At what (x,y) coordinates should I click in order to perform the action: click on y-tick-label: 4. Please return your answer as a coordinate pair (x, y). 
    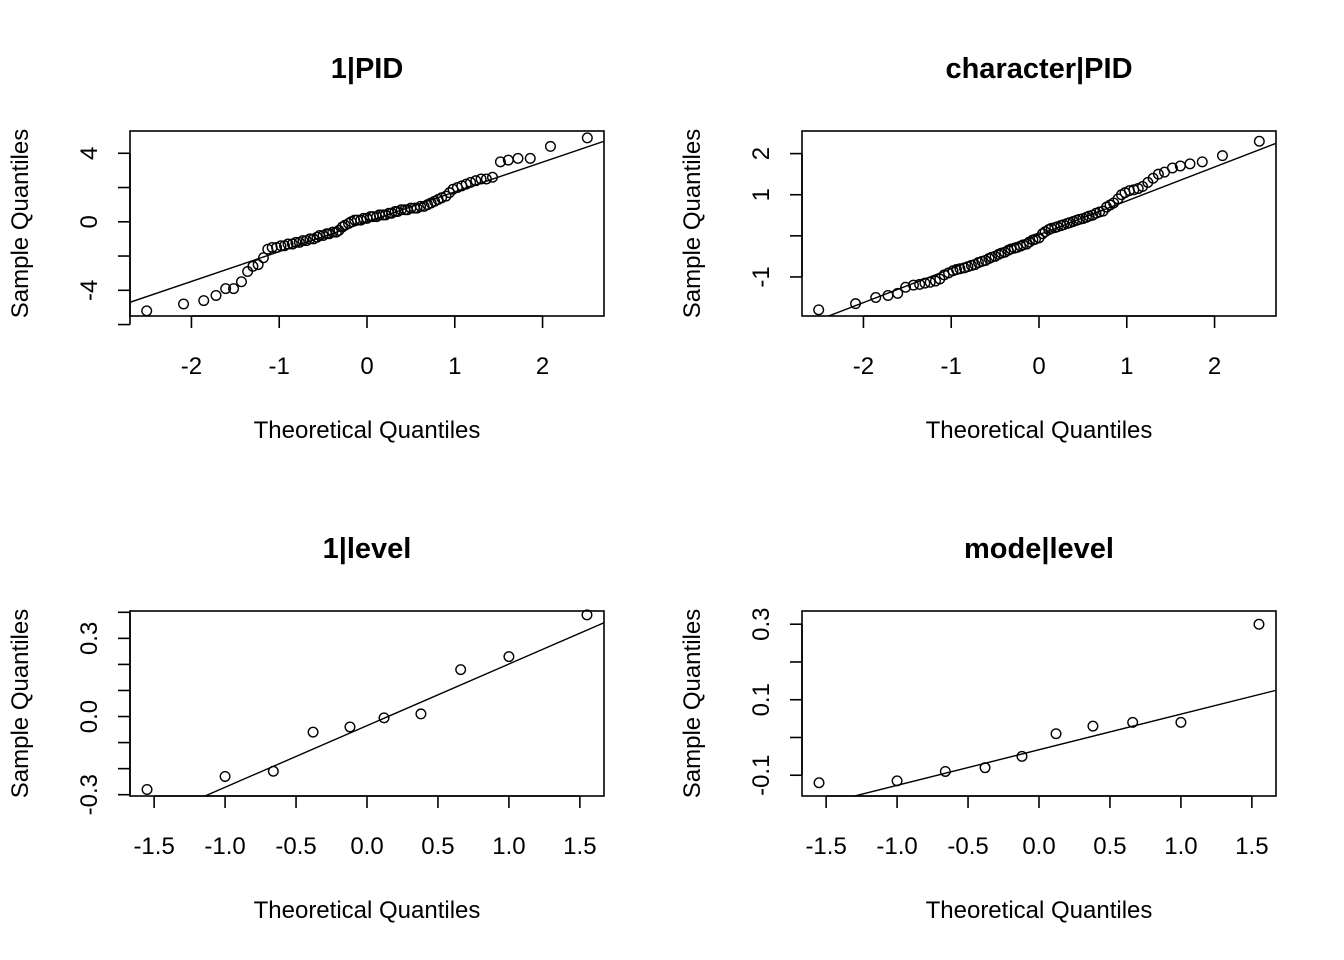
    Looking at the image, I should click on (89, 153).